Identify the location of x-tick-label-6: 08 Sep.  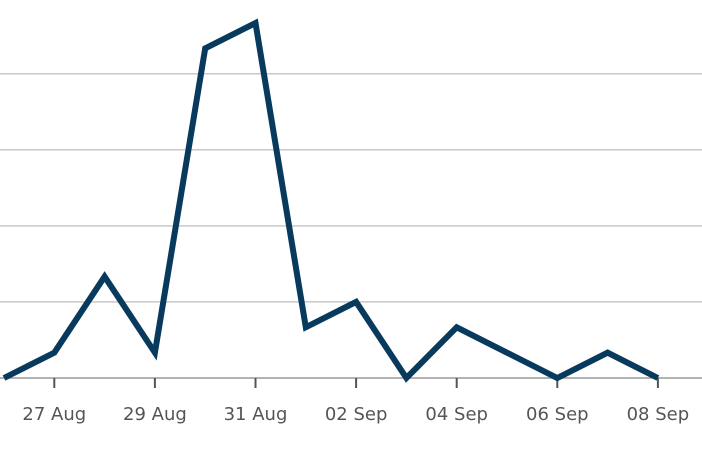
(658, 414).